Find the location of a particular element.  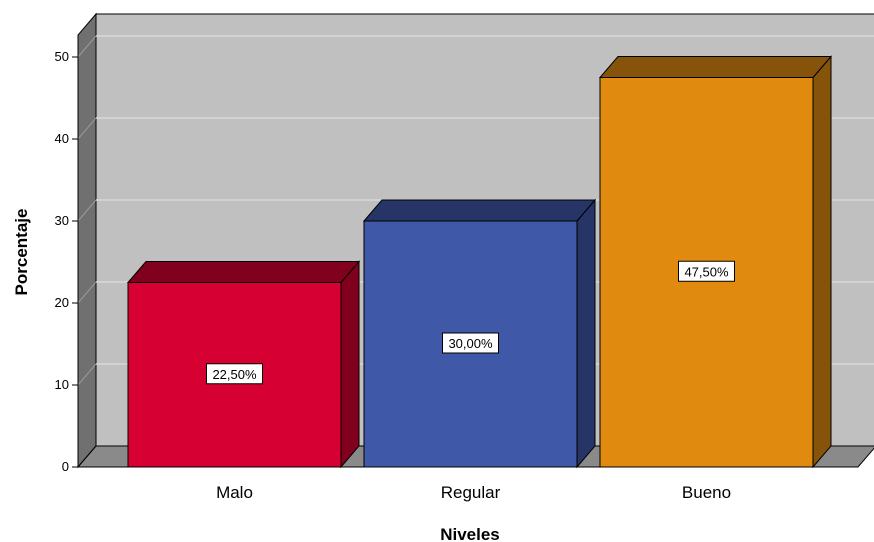

x-axis-title: Niveles is located at coordinates (470, 533).